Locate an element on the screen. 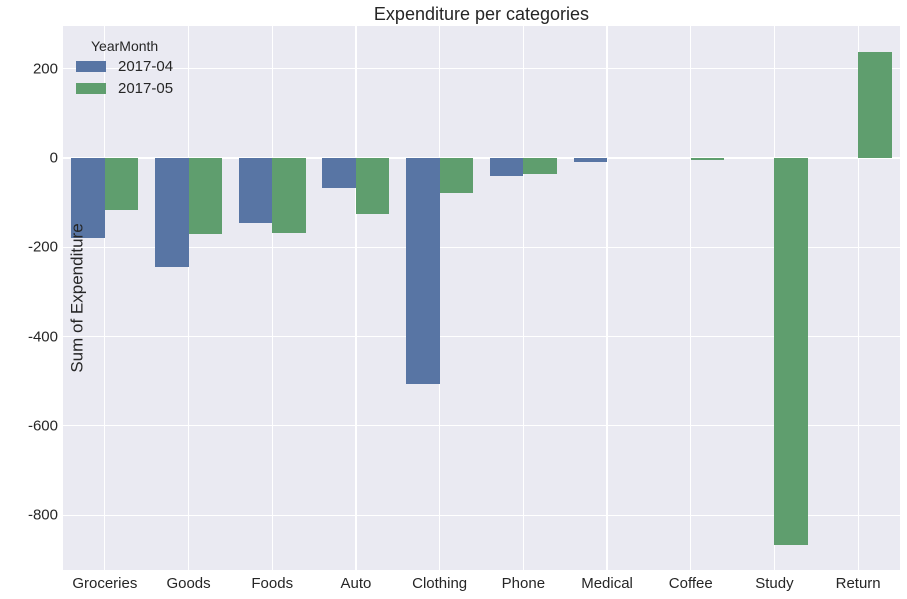  legend-item-2017-05: 2017-05 is located at coordinates (124, 88).